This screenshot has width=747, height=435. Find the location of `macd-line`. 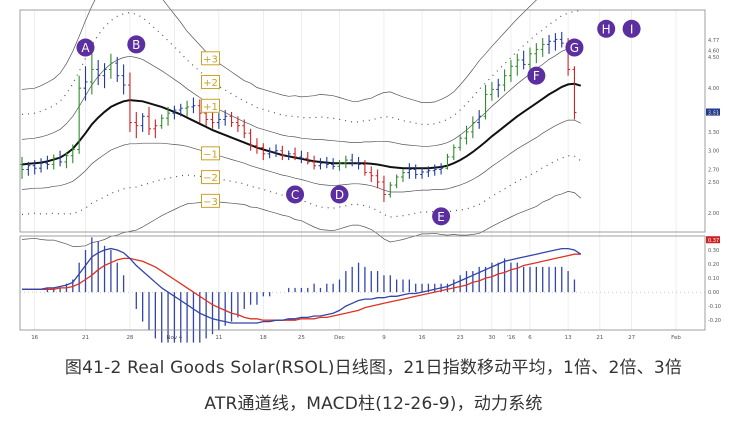

macd-line is located at coordinates (302, 285).